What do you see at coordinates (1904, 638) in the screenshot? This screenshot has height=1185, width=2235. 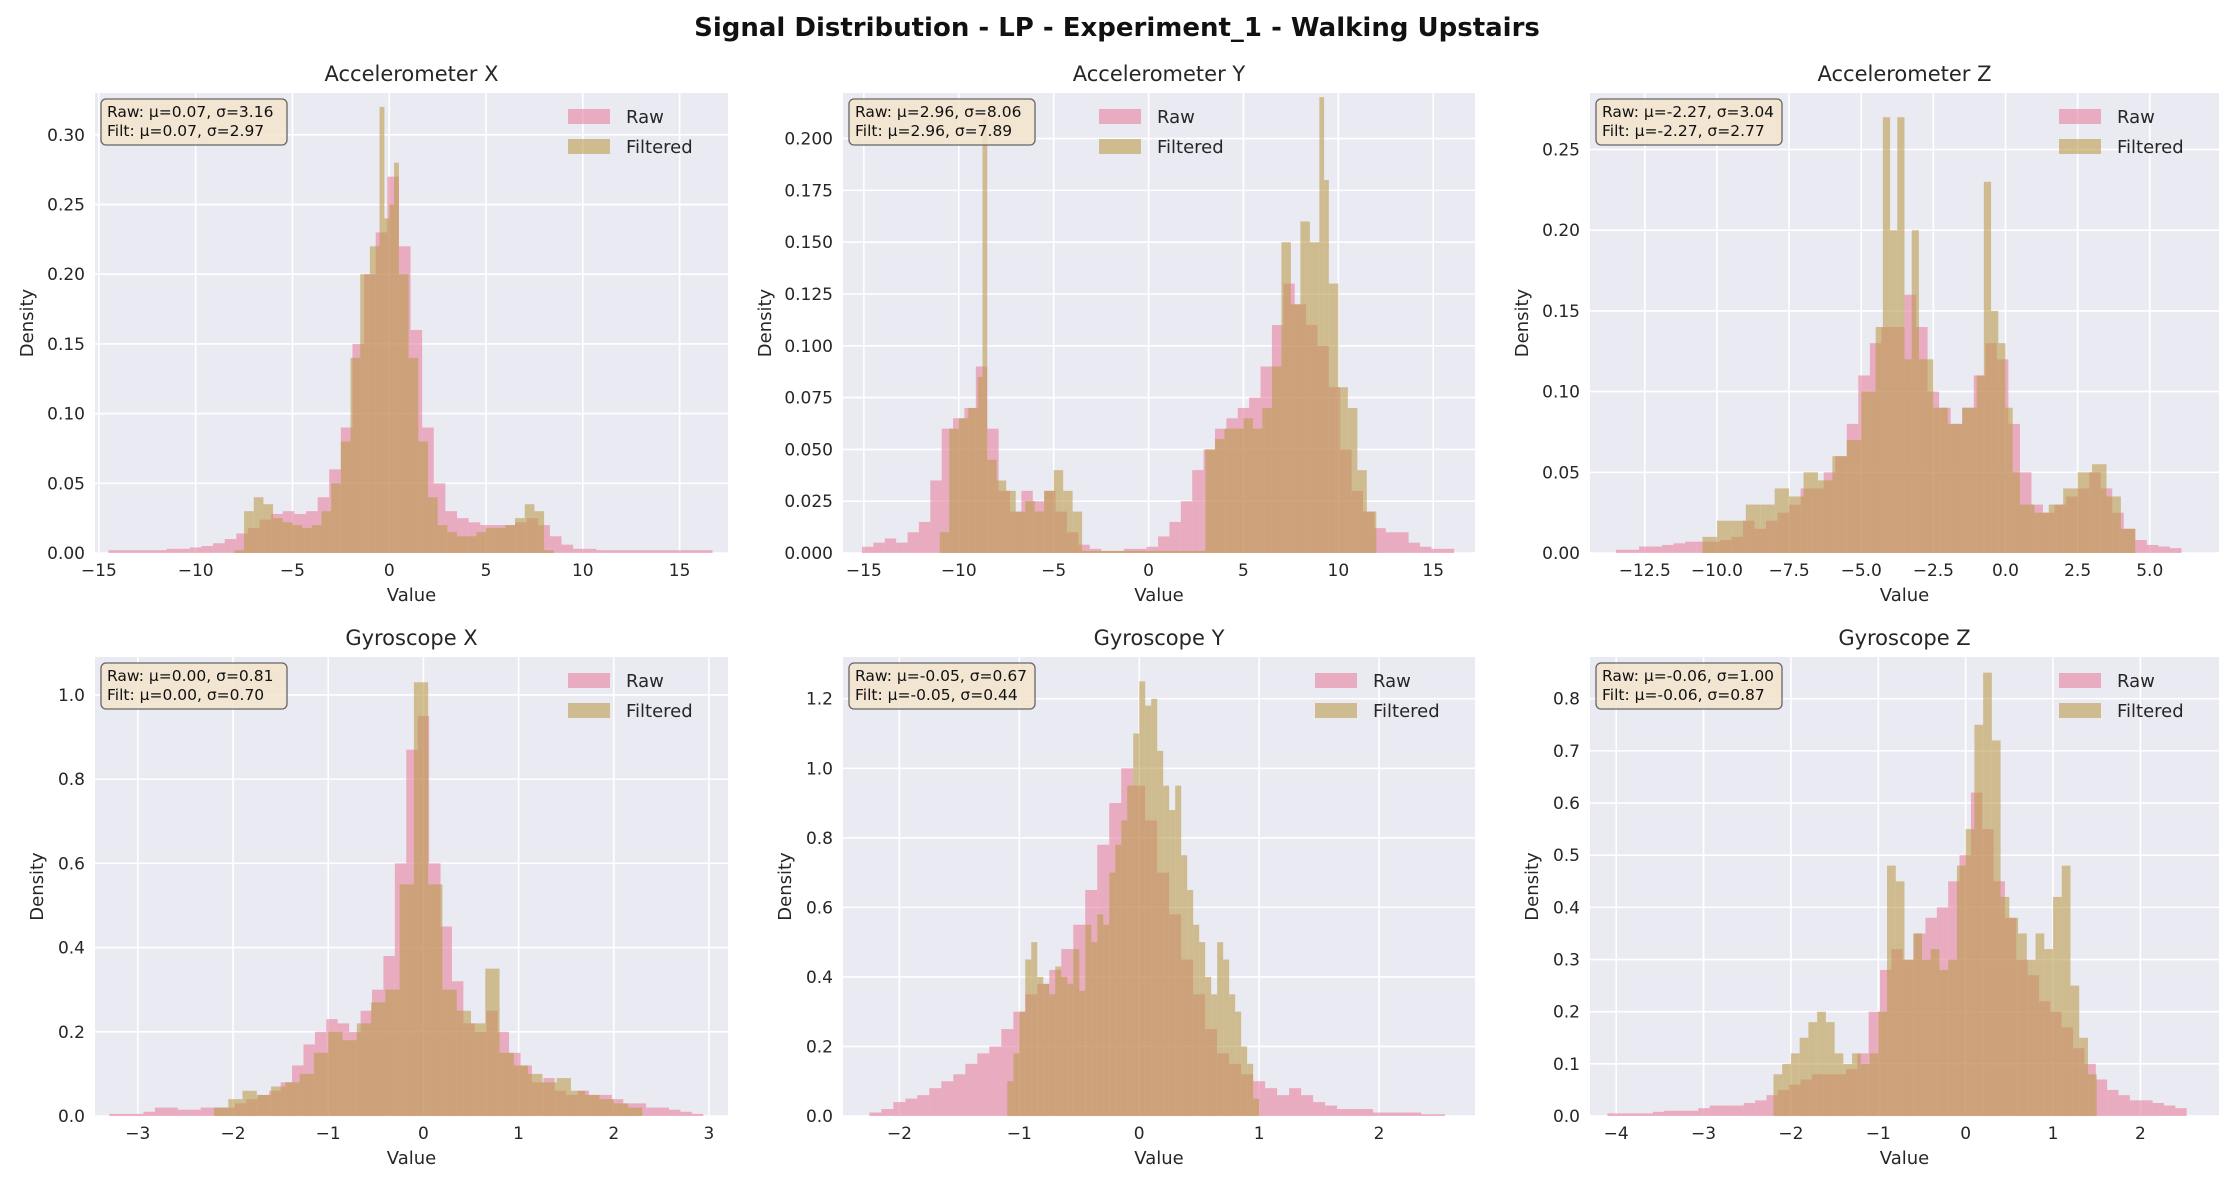 I see `subplot-title: Gyroscope Z` at bounding box center [1904, 638].